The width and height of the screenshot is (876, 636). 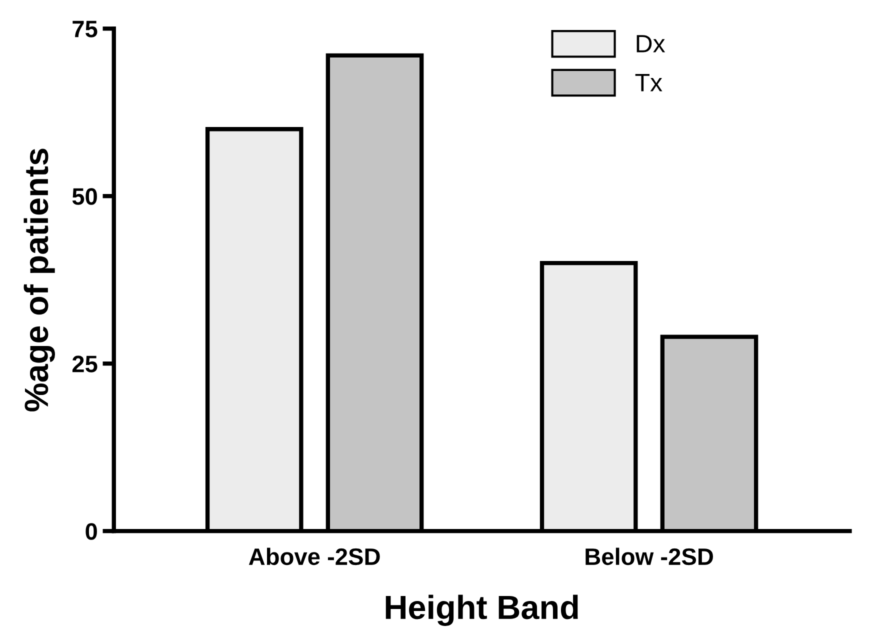 What do you see at coordinates (651, 43) in the screenshot?
I see `legend-label: Dx` at bounding box center [651, 43].